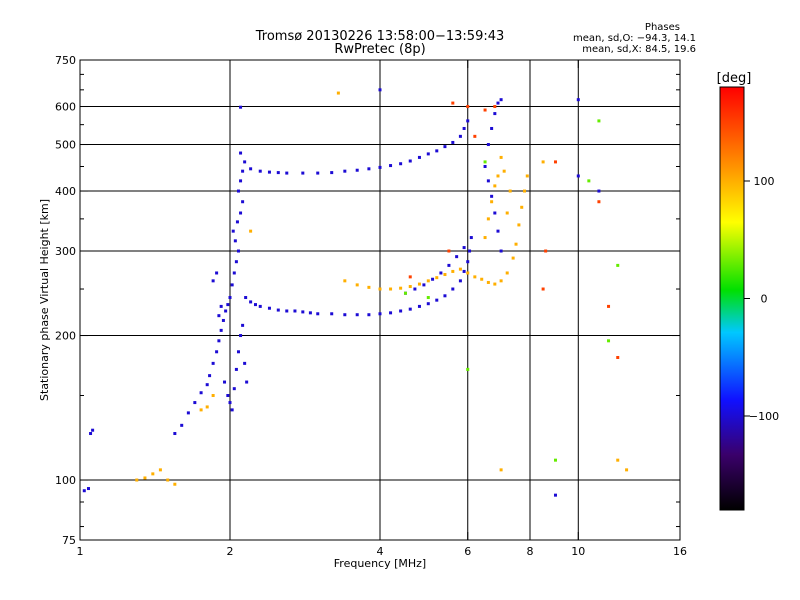 The width and height of the screenshot is (800, 600). I want to click on stats-o-mode: mean, sd,O: −94.3, 14.1, so click(634, 38).